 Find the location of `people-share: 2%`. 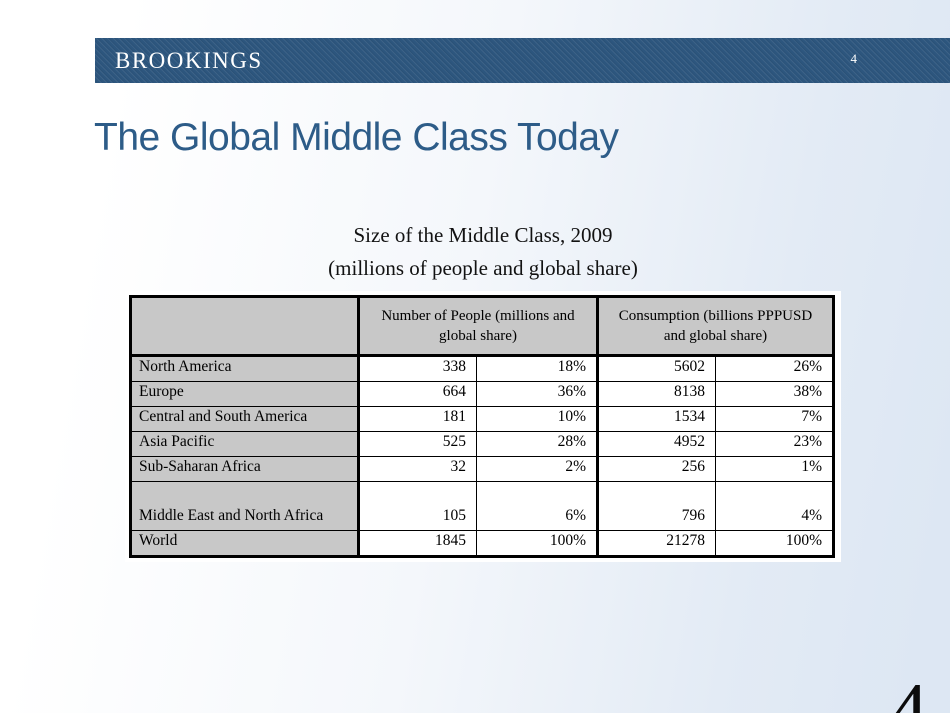

people-share: 2% is located at coordinates (537, 468).